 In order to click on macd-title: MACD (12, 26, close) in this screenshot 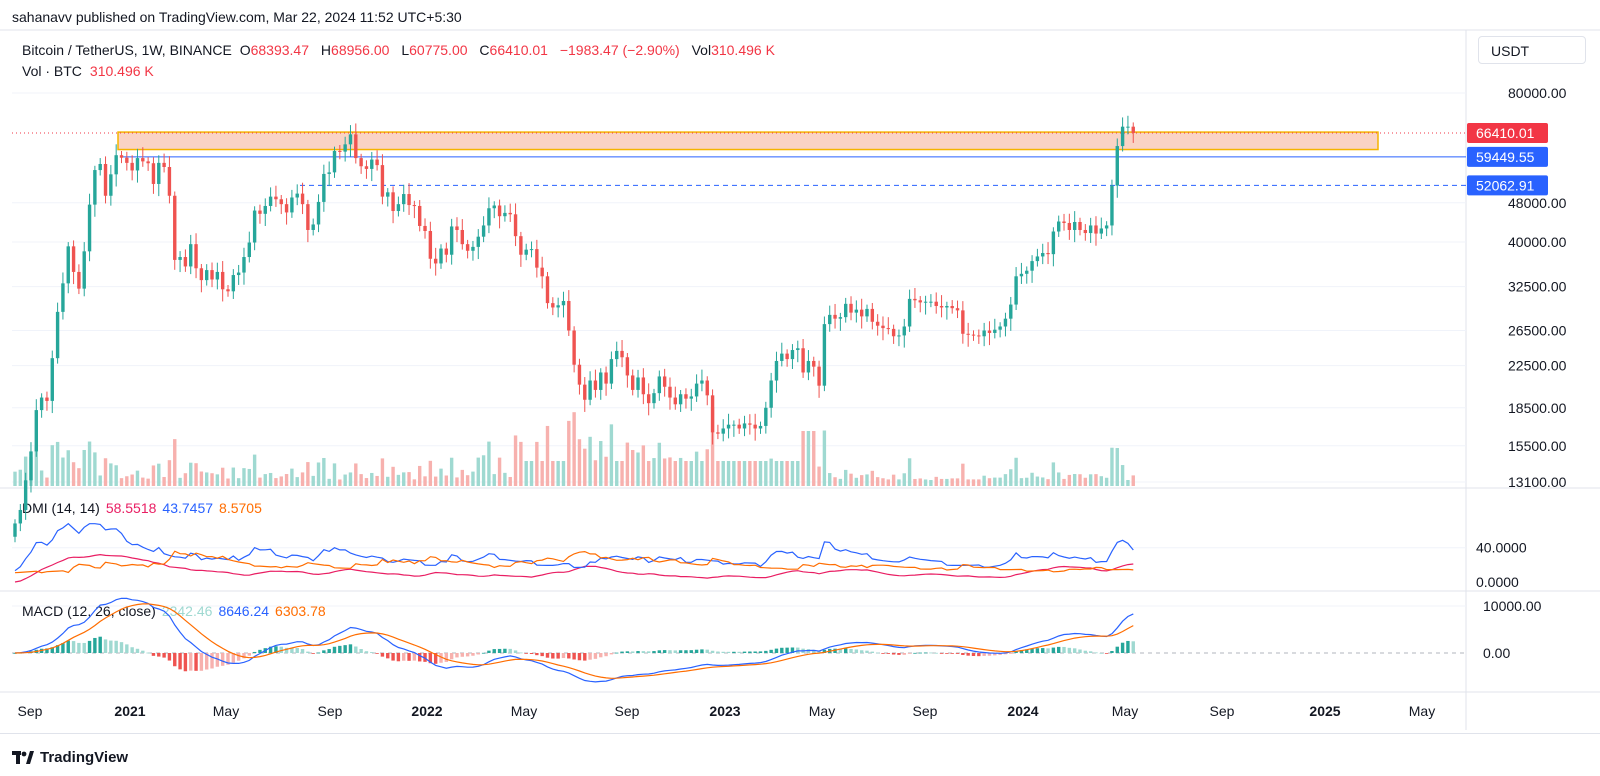, I will do `click(89, 611)`.